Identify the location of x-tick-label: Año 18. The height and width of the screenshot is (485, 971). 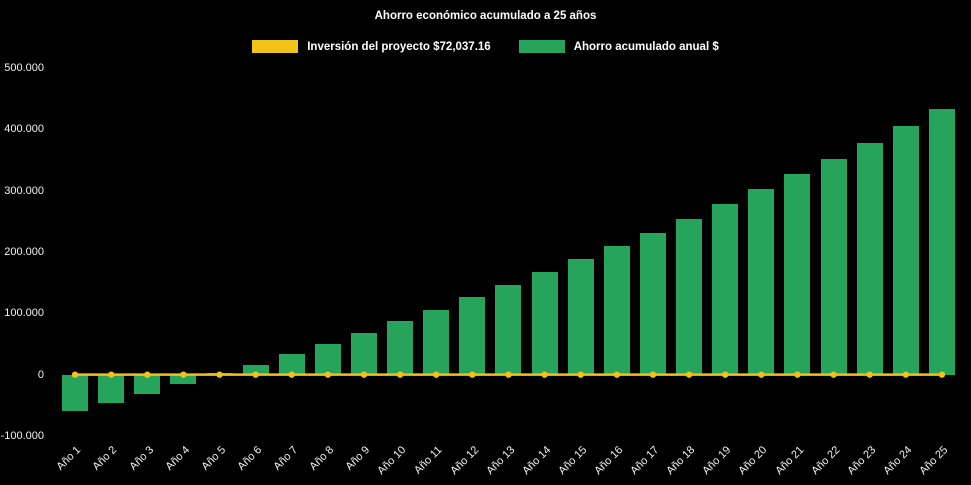
(681, 461).